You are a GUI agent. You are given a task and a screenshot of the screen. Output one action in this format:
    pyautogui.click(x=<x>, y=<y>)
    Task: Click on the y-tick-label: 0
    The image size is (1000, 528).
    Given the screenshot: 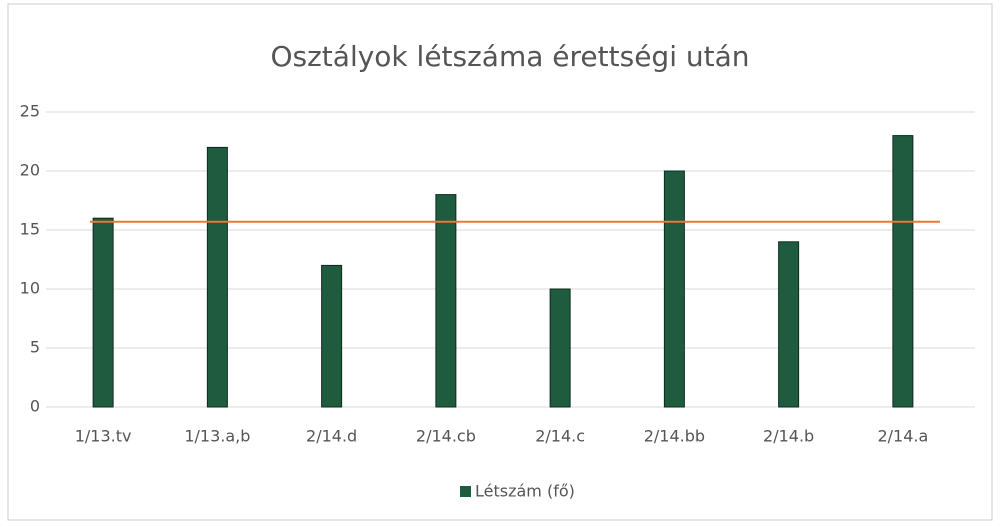 What is the action you would take?
    pyautogui.click(x=35, y=406)
    